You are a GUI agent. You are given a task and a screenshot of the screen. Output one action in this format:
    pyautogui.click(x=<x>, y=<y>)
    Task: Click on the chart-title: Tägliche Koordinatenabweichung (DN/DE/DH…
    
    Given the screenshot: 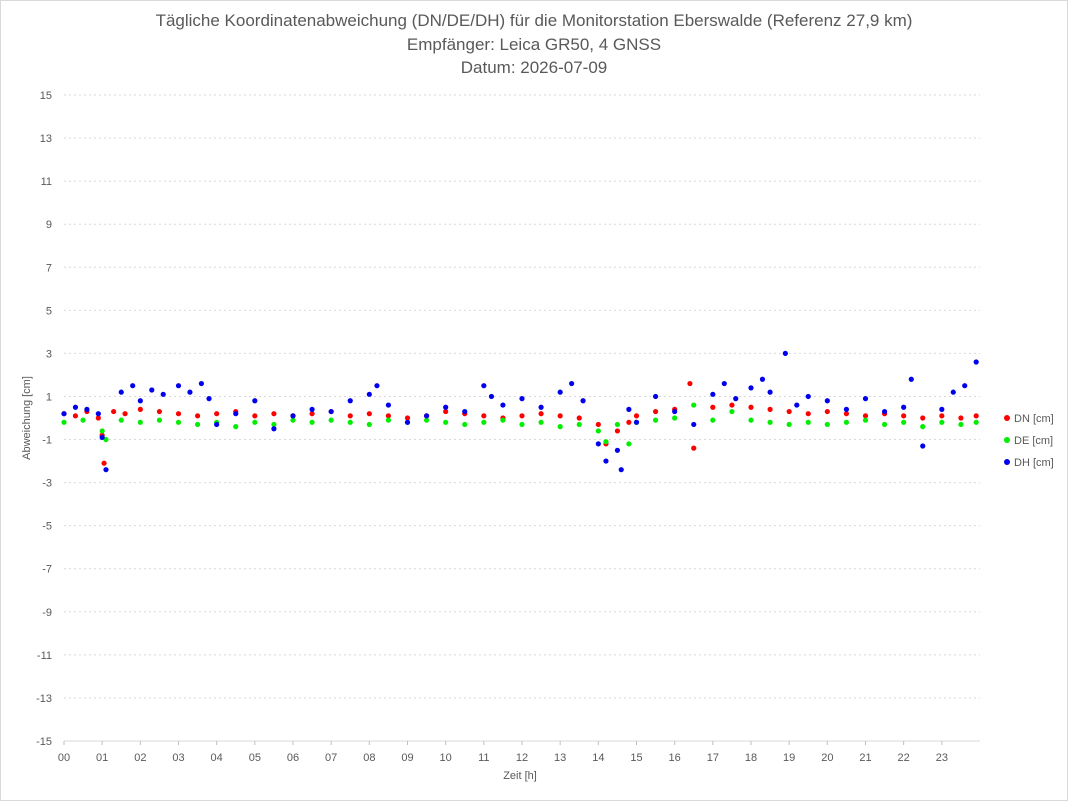 What is the action you would take?
    pyautogui.click(x=534, y=20)
    